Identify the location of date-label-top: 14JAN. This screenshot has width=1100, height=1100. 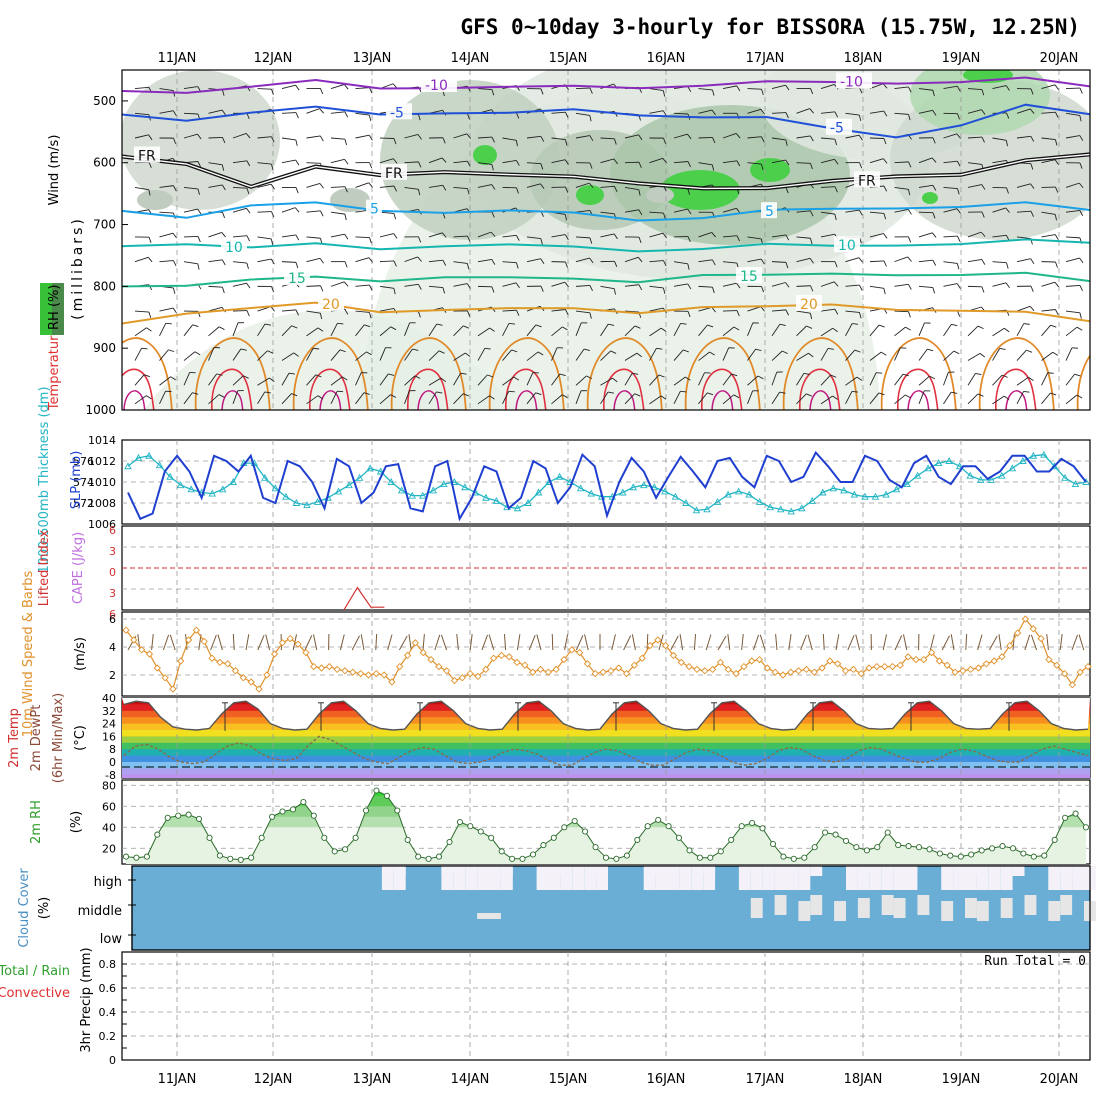
(470, 58).